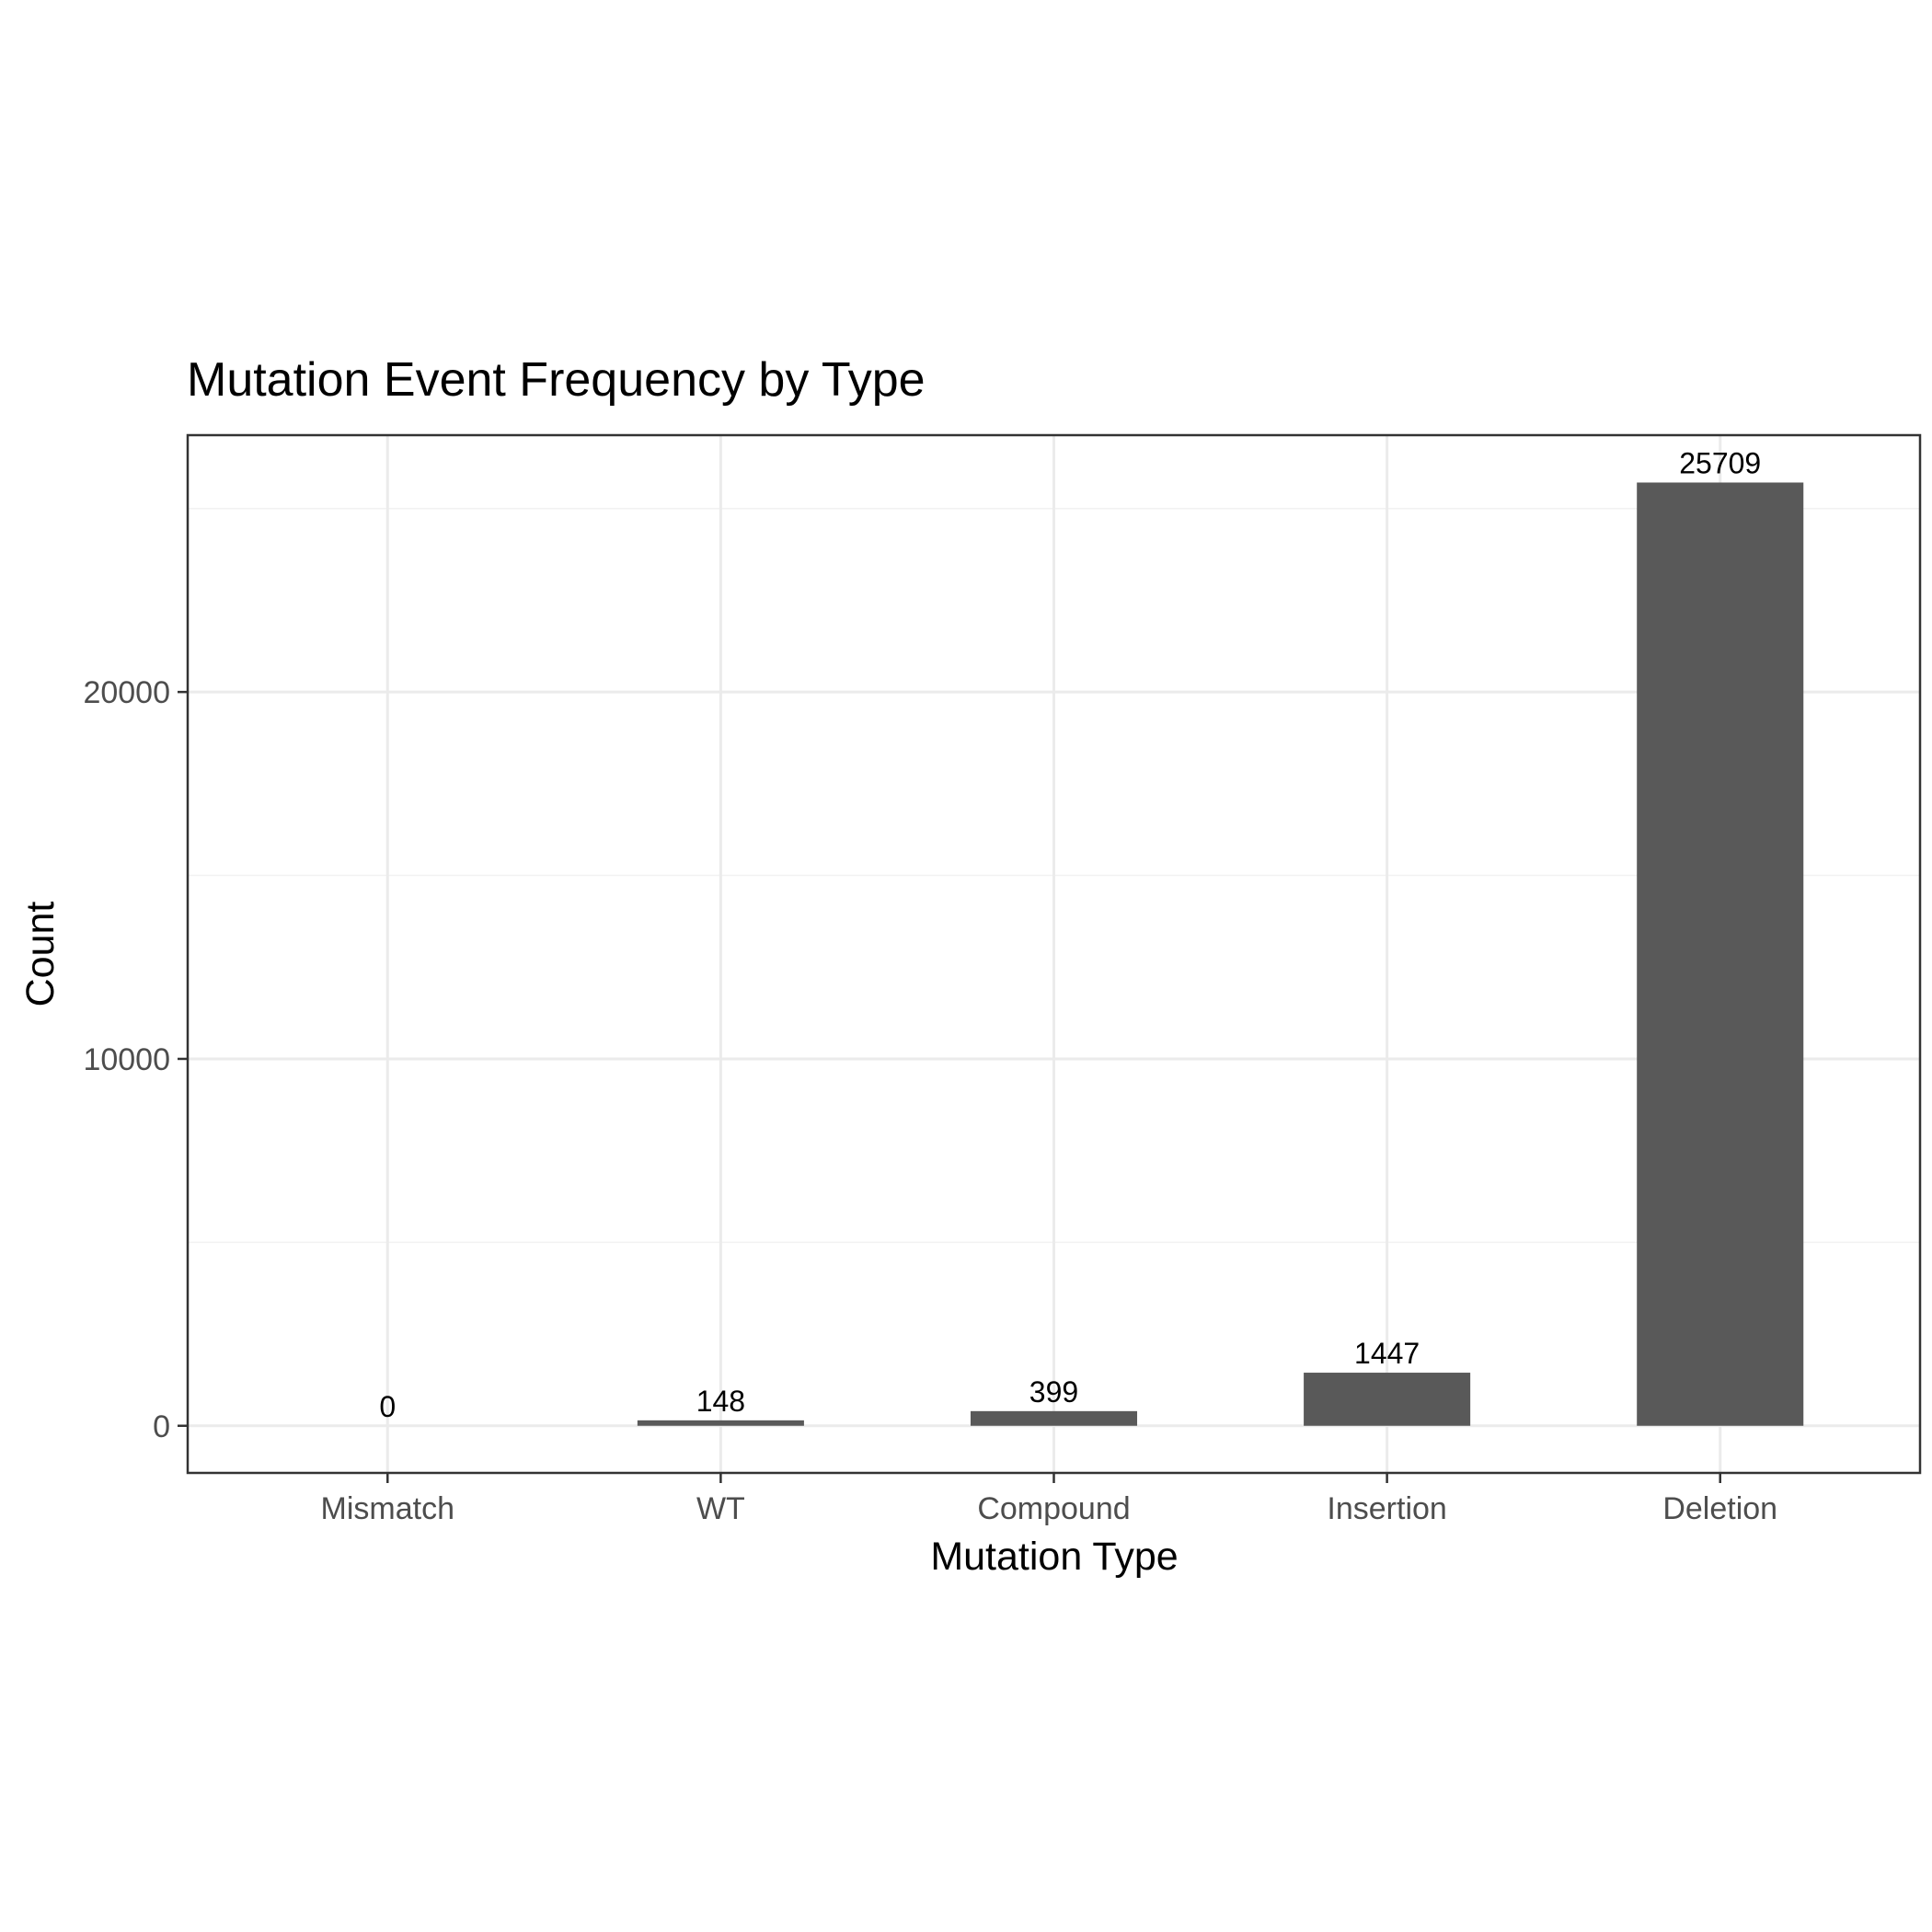  Describe the element at coordinates (1387, 1353) in the screenshot. I see `data-label-insertion: 1447` at that location.